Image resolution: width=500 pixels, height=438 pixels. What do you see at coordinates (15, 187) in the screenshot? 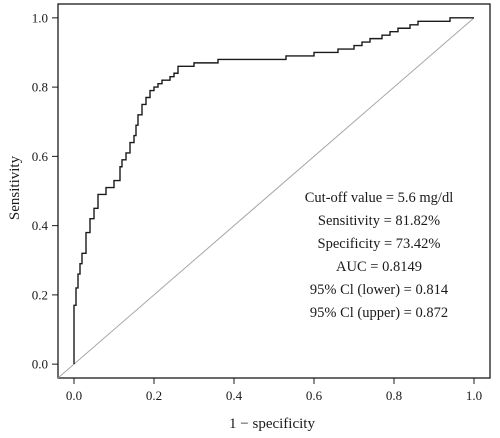
I see `y-axis-label: Sensitivity` at bounding box center [15, 187].